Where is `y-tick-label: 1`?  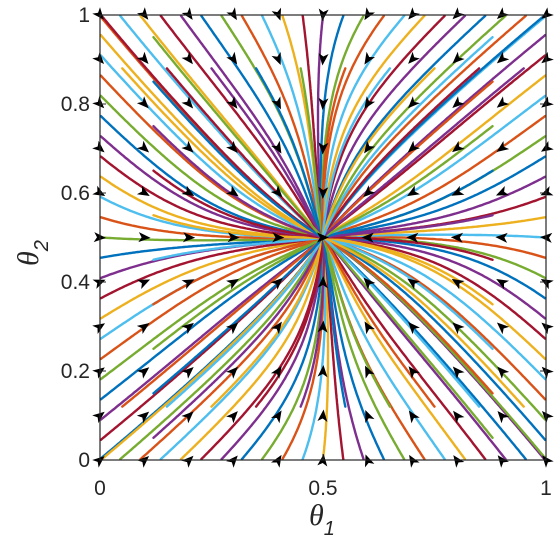
y-tick-label: 1 is located at coordinates (84, 15).